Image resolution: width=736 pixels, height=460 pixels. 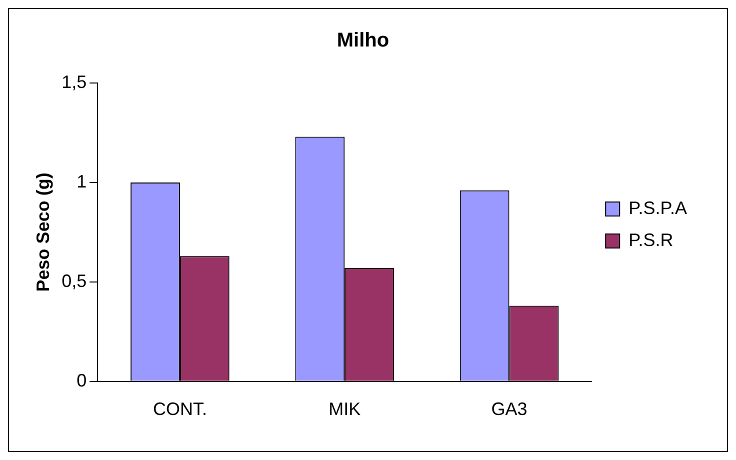 What do you see at coordinates (179, 409) in the screenshot?
I see `x-tick-label: CONT.` at bounding box center [179, 409].